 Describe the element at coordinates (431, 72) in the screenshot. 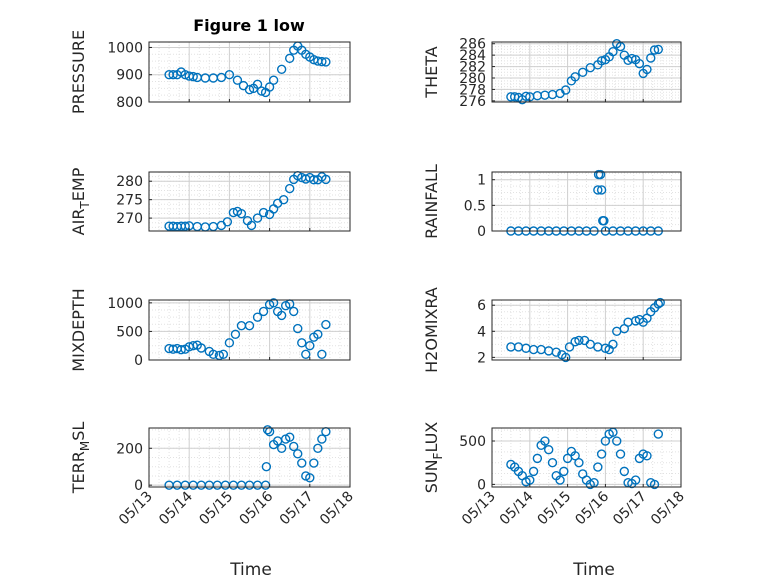

I see `y-axis-label: THETA` at that location.